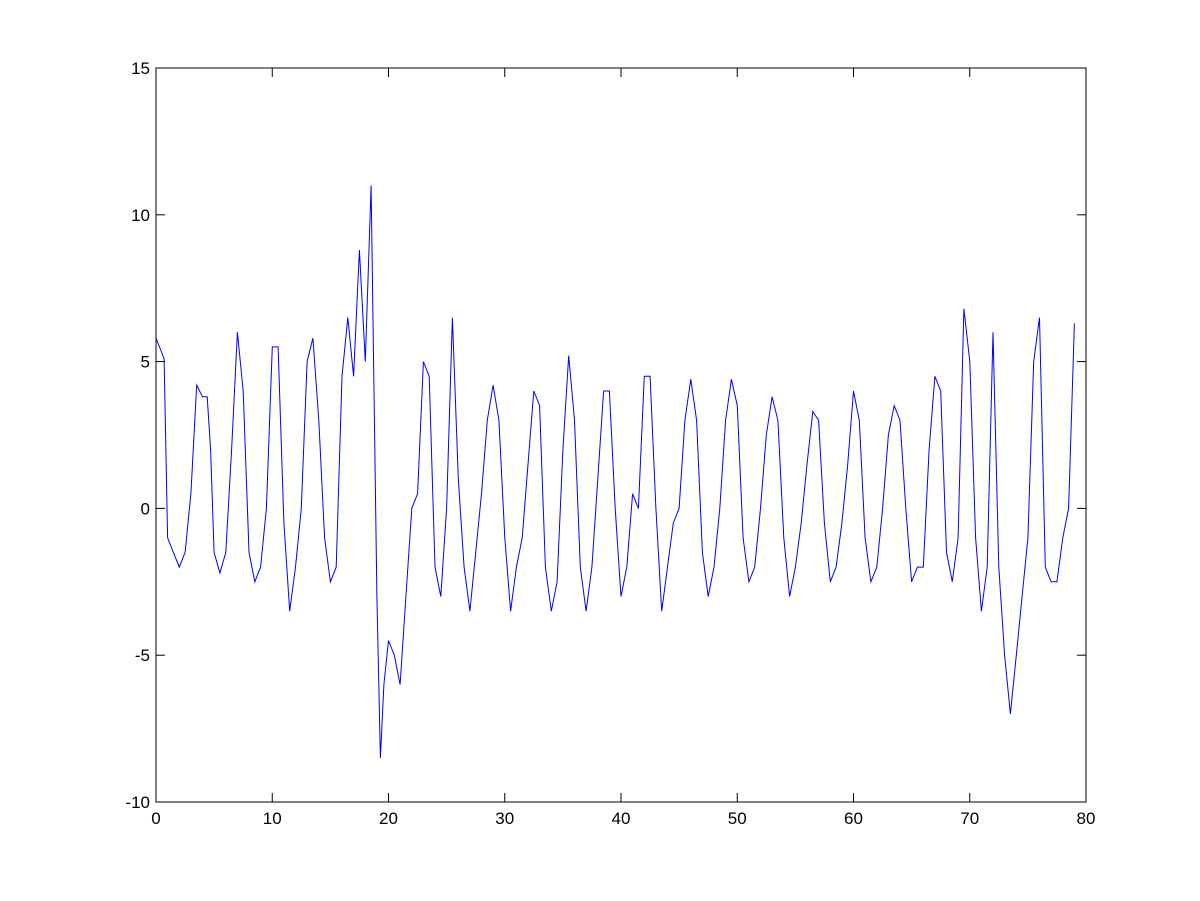 The height and width of the screenshot is (901, 1200). Describe the element at coordinates (853, 818) in the screenshot. I see `x-tick-label: 60` at that location.